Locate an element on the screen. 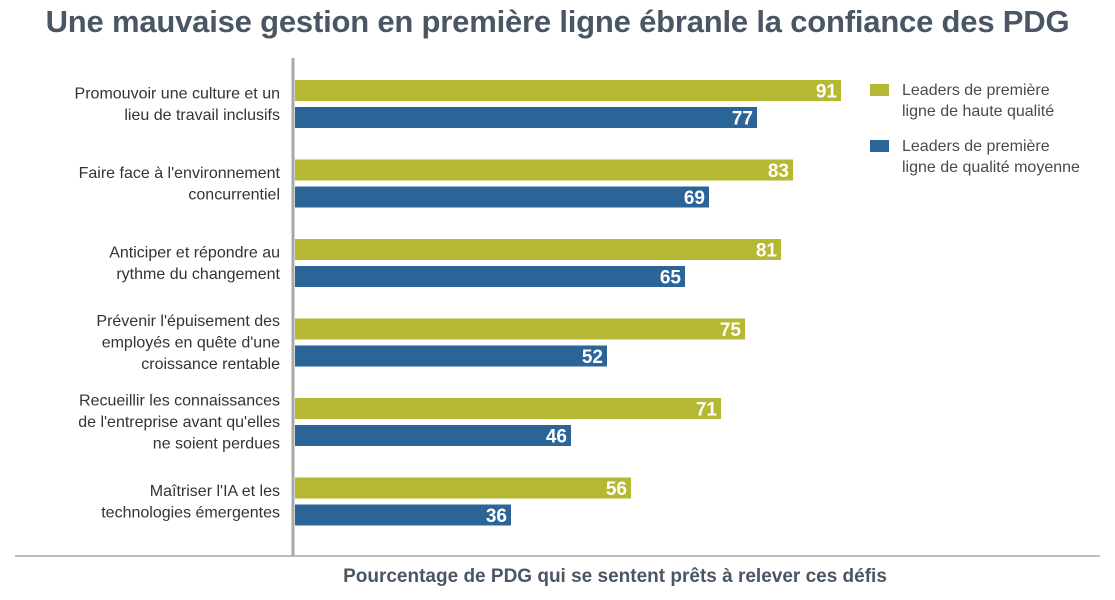  category-label-line: technologies émergentes is located at coordinates (190, 512).